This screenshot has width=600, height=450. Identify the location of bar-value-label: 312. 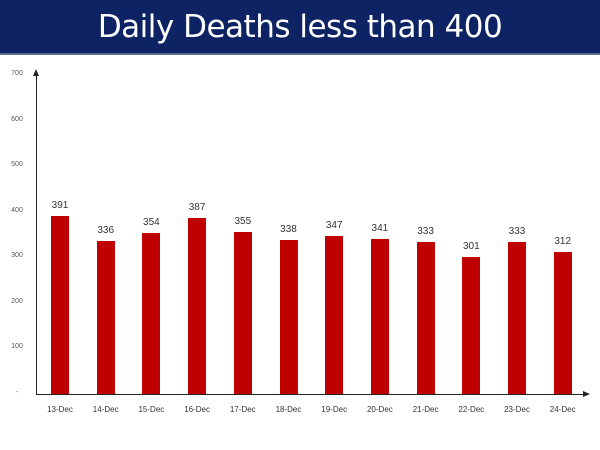
(563, 241).